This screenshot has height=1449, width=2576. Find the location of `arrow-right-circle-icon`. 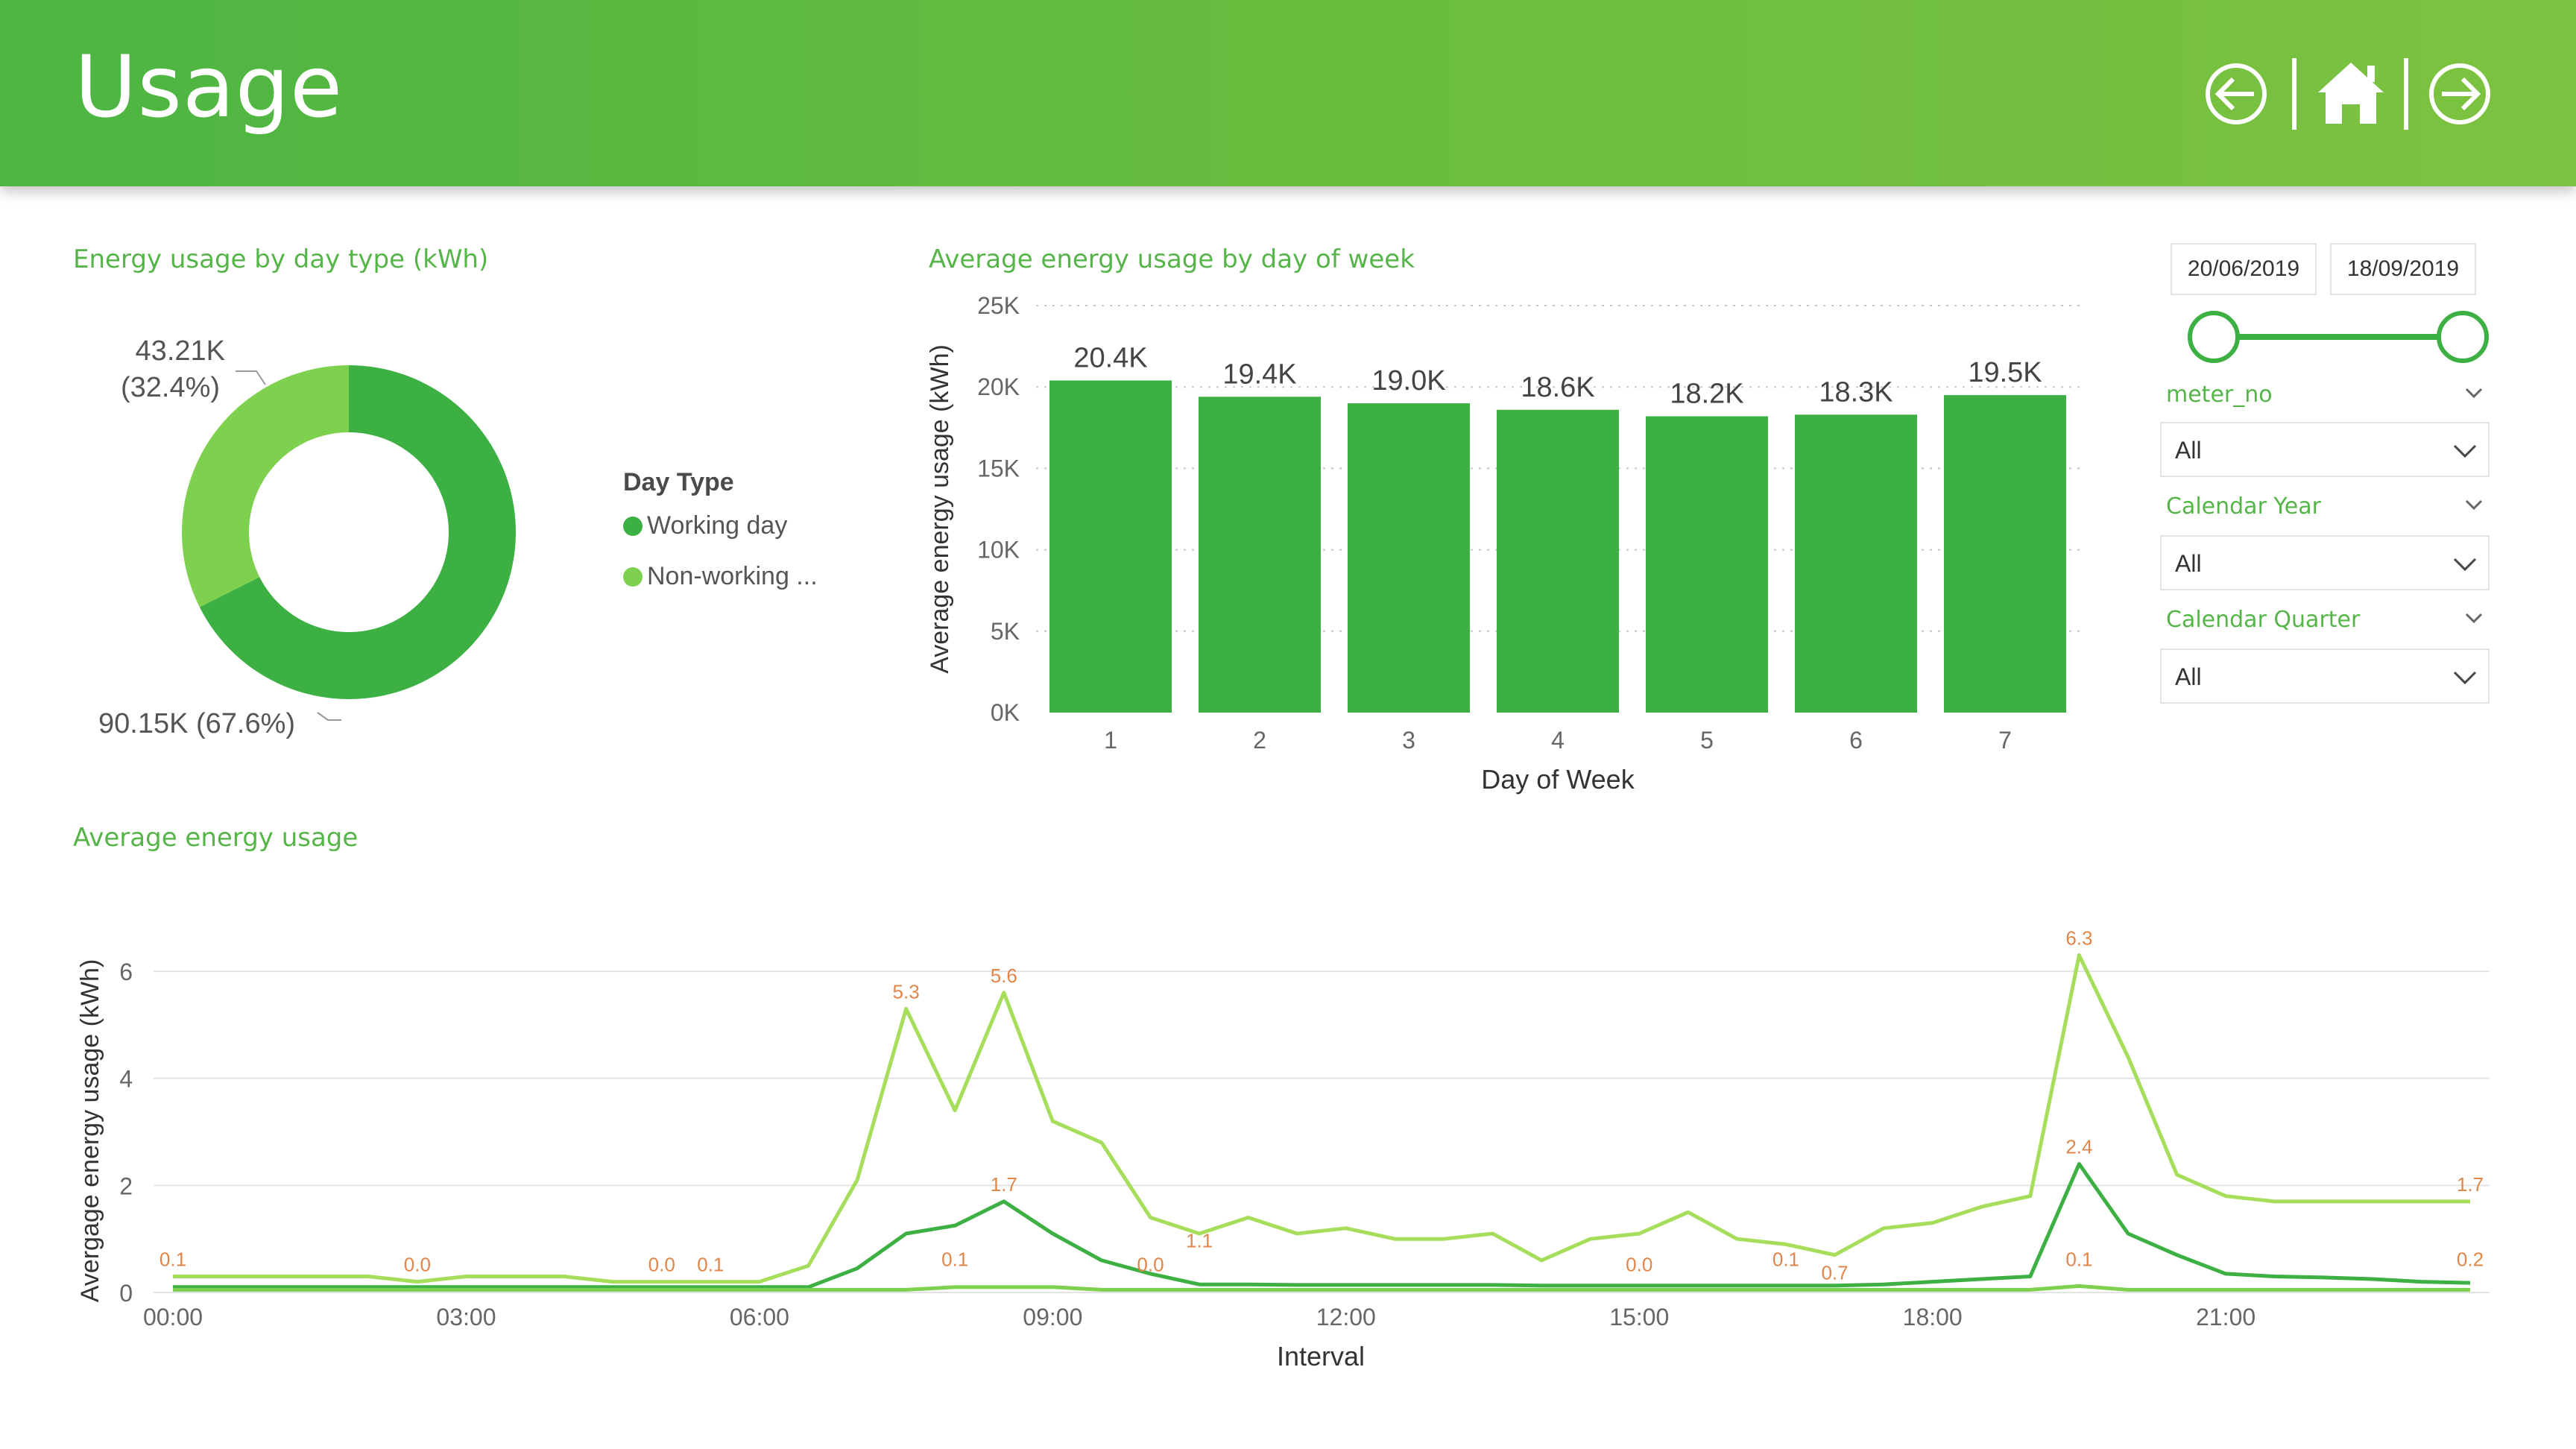

arrow-right-circle-icon is located at coordinates (2459, 93).